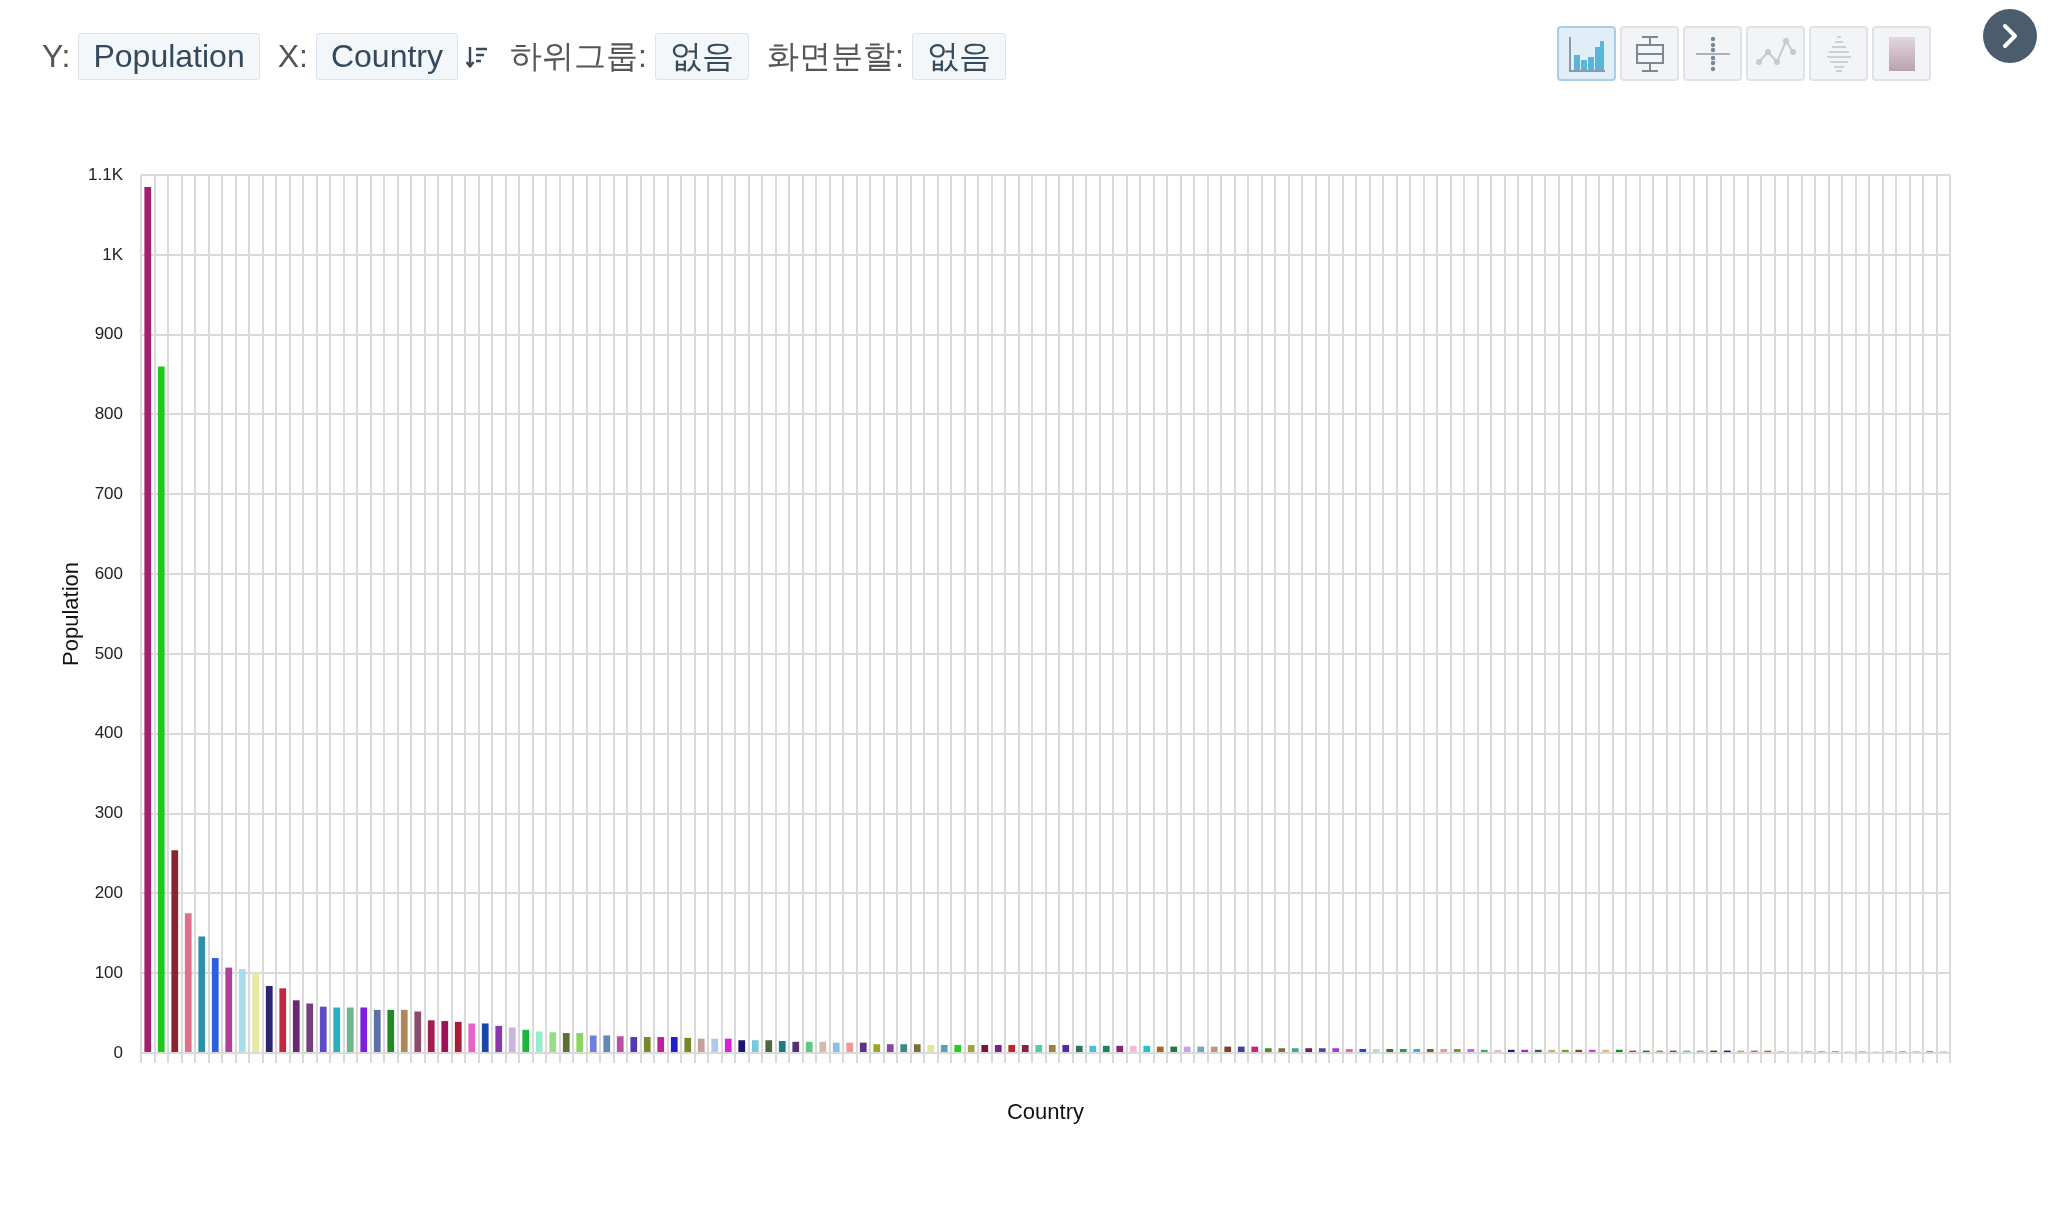 The height and width of the screenshot is (1205, 2048). I want to click on y-tick-label: 800, so click(108, 414).